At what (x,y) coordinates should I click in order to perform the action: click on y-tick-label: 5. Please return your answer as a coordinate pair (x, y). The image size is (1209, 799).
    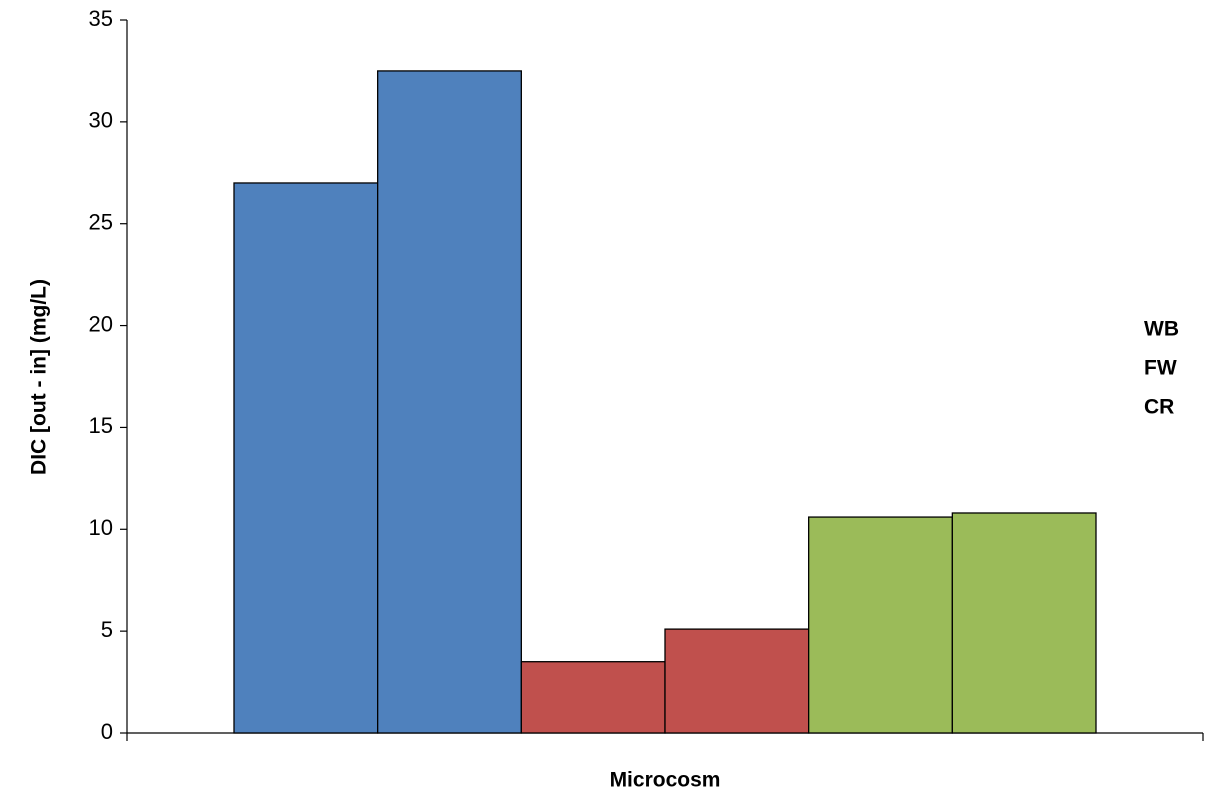
    Looking at the image, I should click on (107, 629).